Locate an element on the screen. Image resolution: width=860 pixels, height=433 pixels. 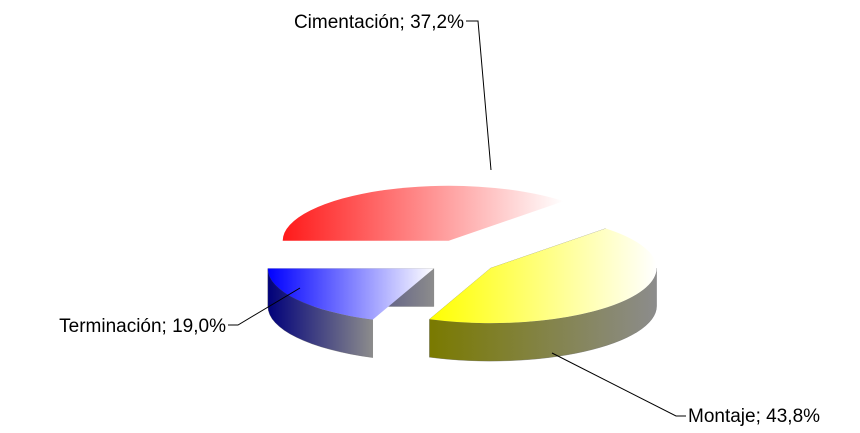
data-label-terminacion: Terminación; 19,0% is located at coordinates (142, 326).